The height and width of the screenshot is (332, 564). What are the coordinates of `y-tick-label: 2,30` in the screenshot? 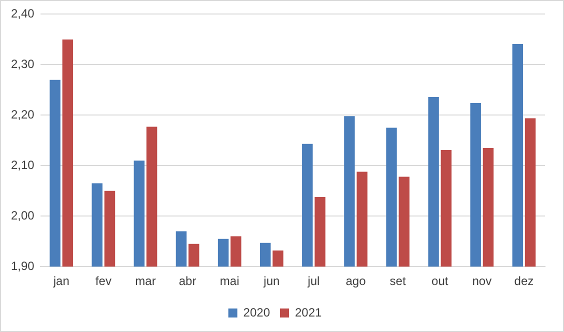 It's located at (22, 63).